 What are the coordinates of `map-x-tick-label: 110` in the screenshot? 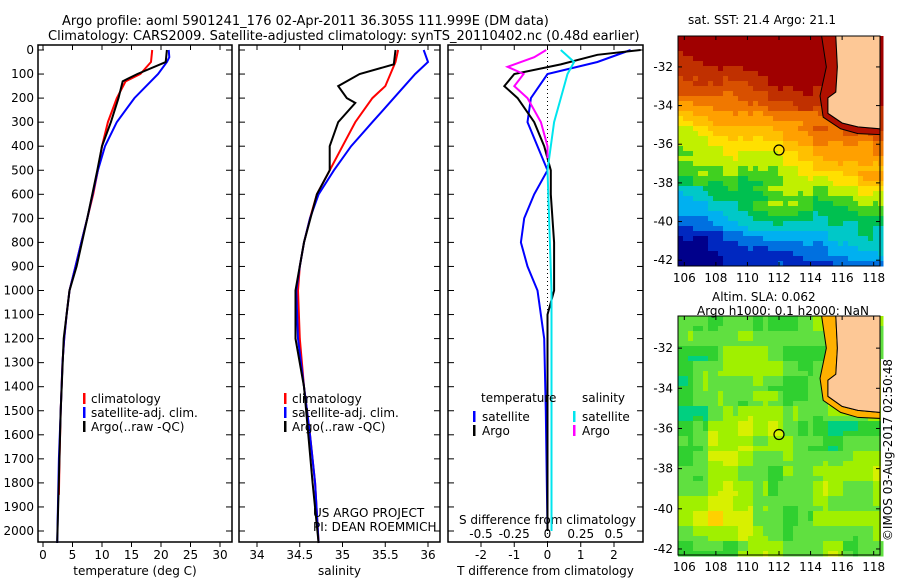 It's located at (747, 567).